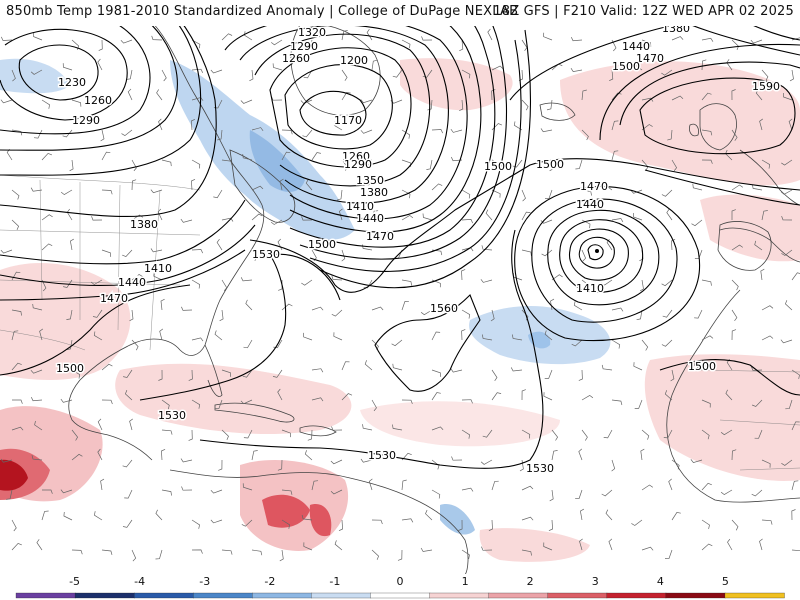 This screenshot has height=600, width=800. What do you see at coordinates (340, 107) in the screenshot?
I see `contour-1230-g` at bounding box center [340, 107].